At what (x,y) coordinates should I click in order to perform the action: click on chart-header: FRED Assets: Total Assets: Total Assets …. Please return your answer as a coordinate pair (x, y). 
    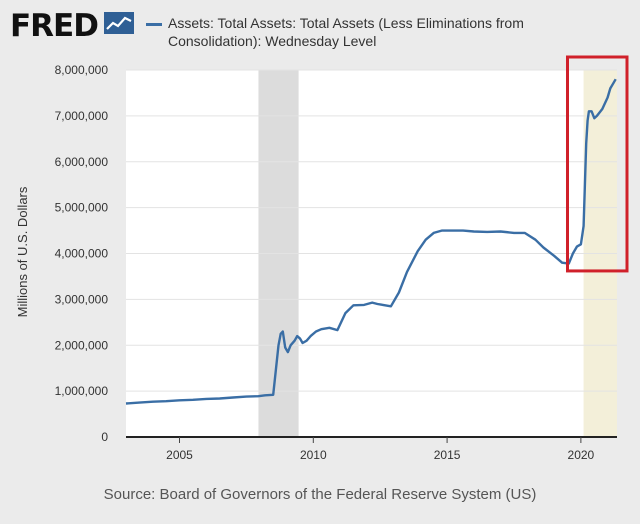
    Looking at the image, I should click on (320, 30).